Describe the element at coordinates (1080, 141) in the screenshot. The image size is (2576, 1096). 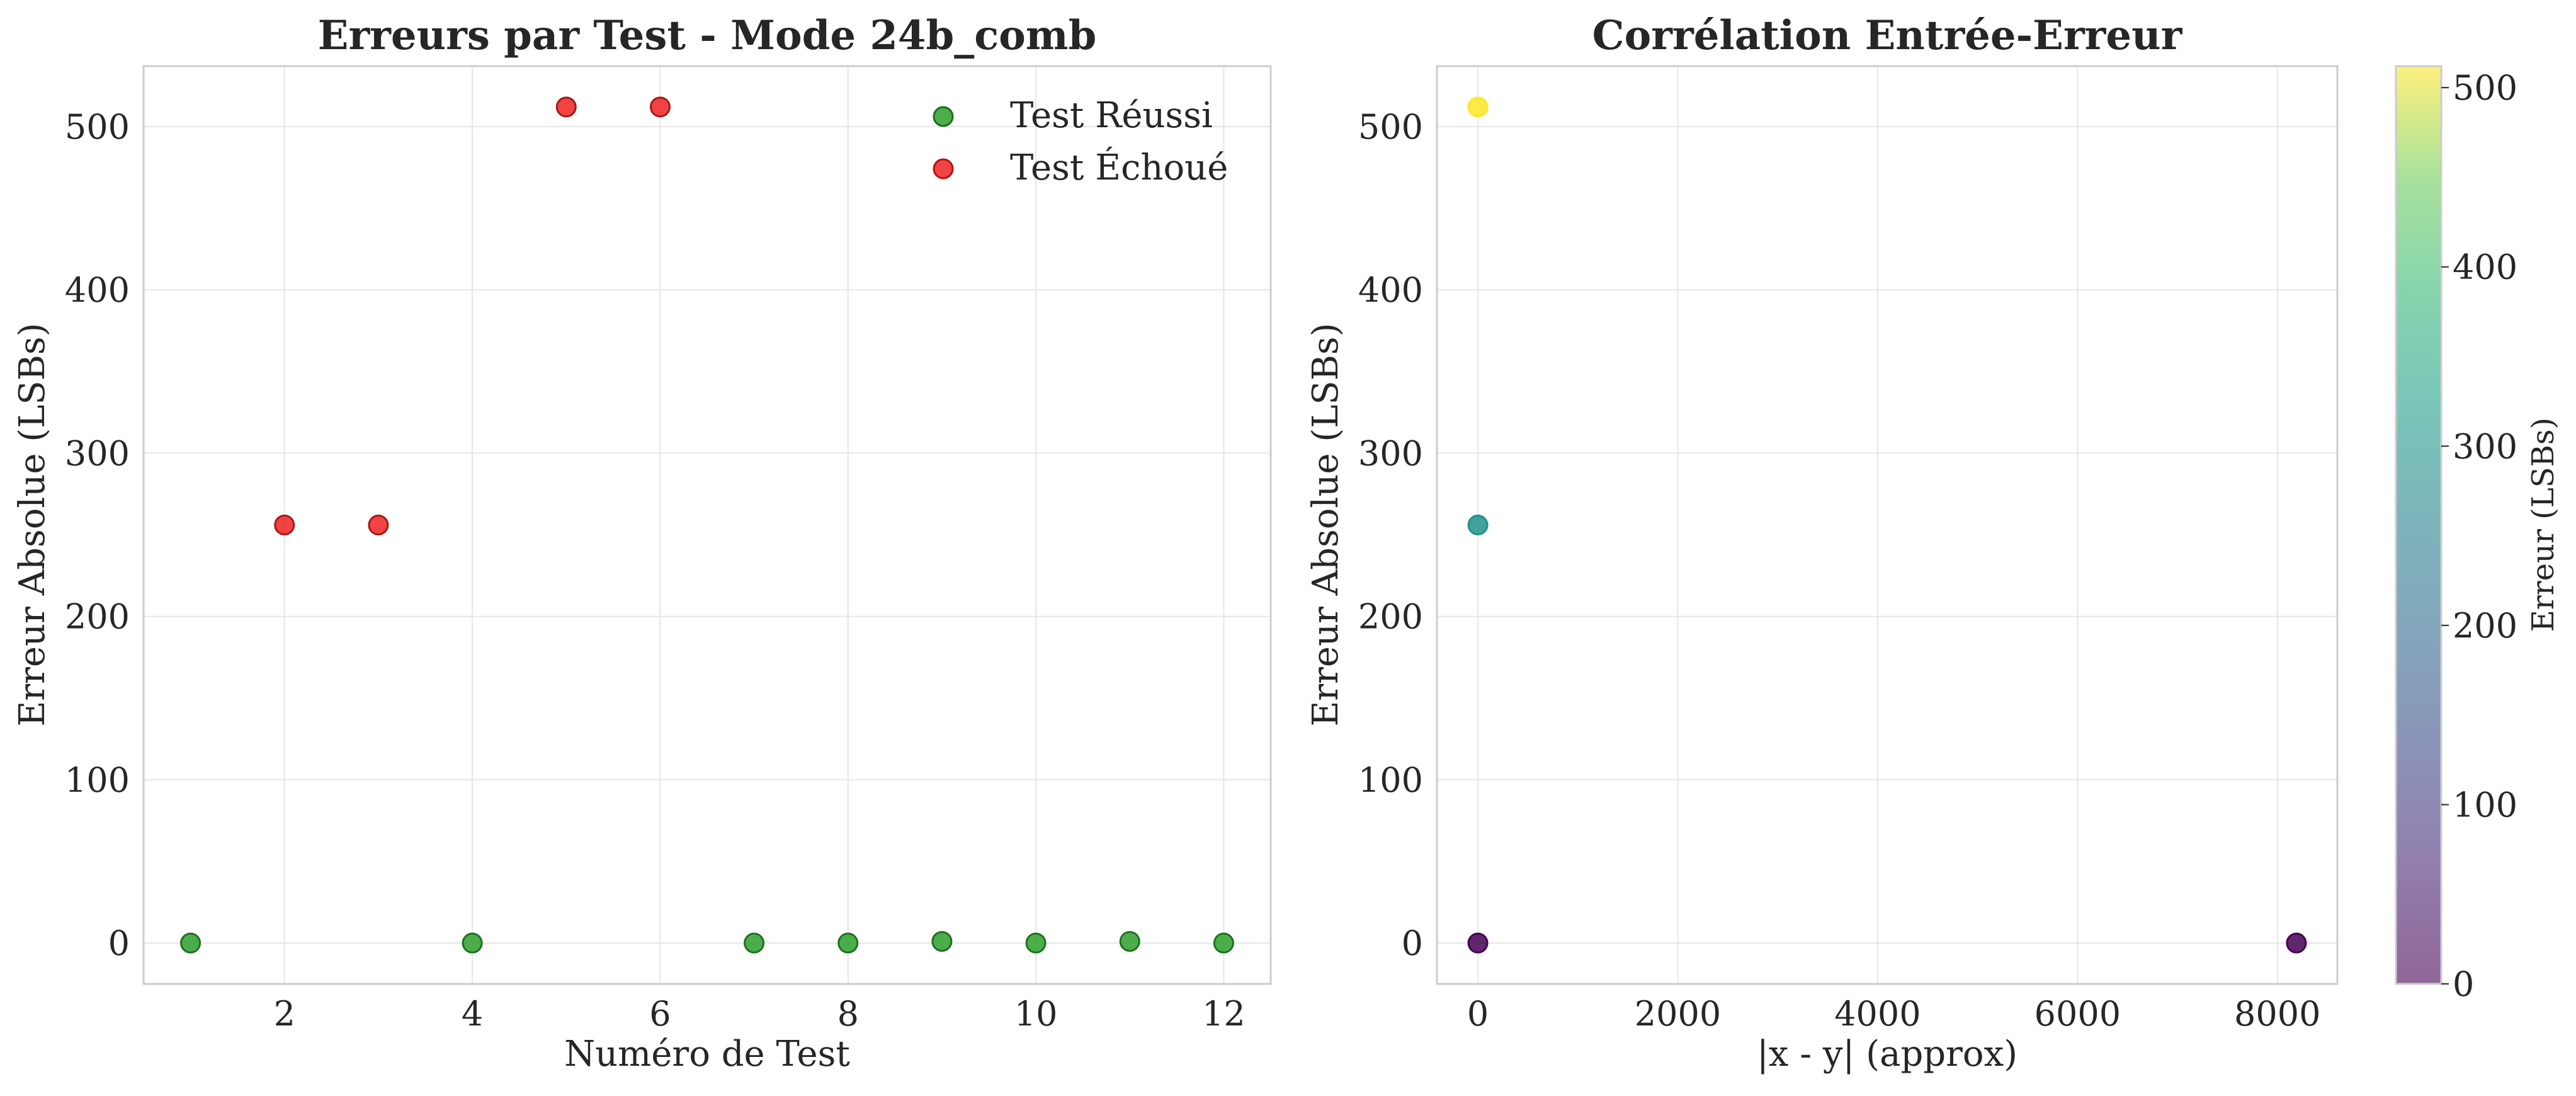
I see `legend: Test Réussi Test Échoué` at that location.